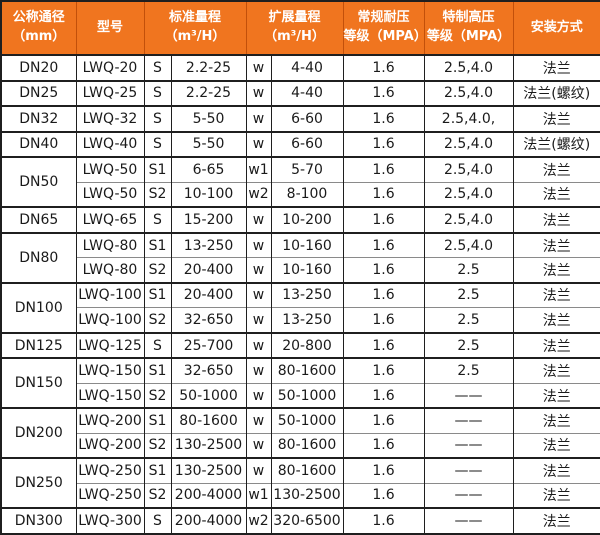 The image size is (600, 535). What do you see at coordinates (307, 520) in the screenshot?
I see `cell-extended-range: 320-6500` at bounding box center [307, 520].